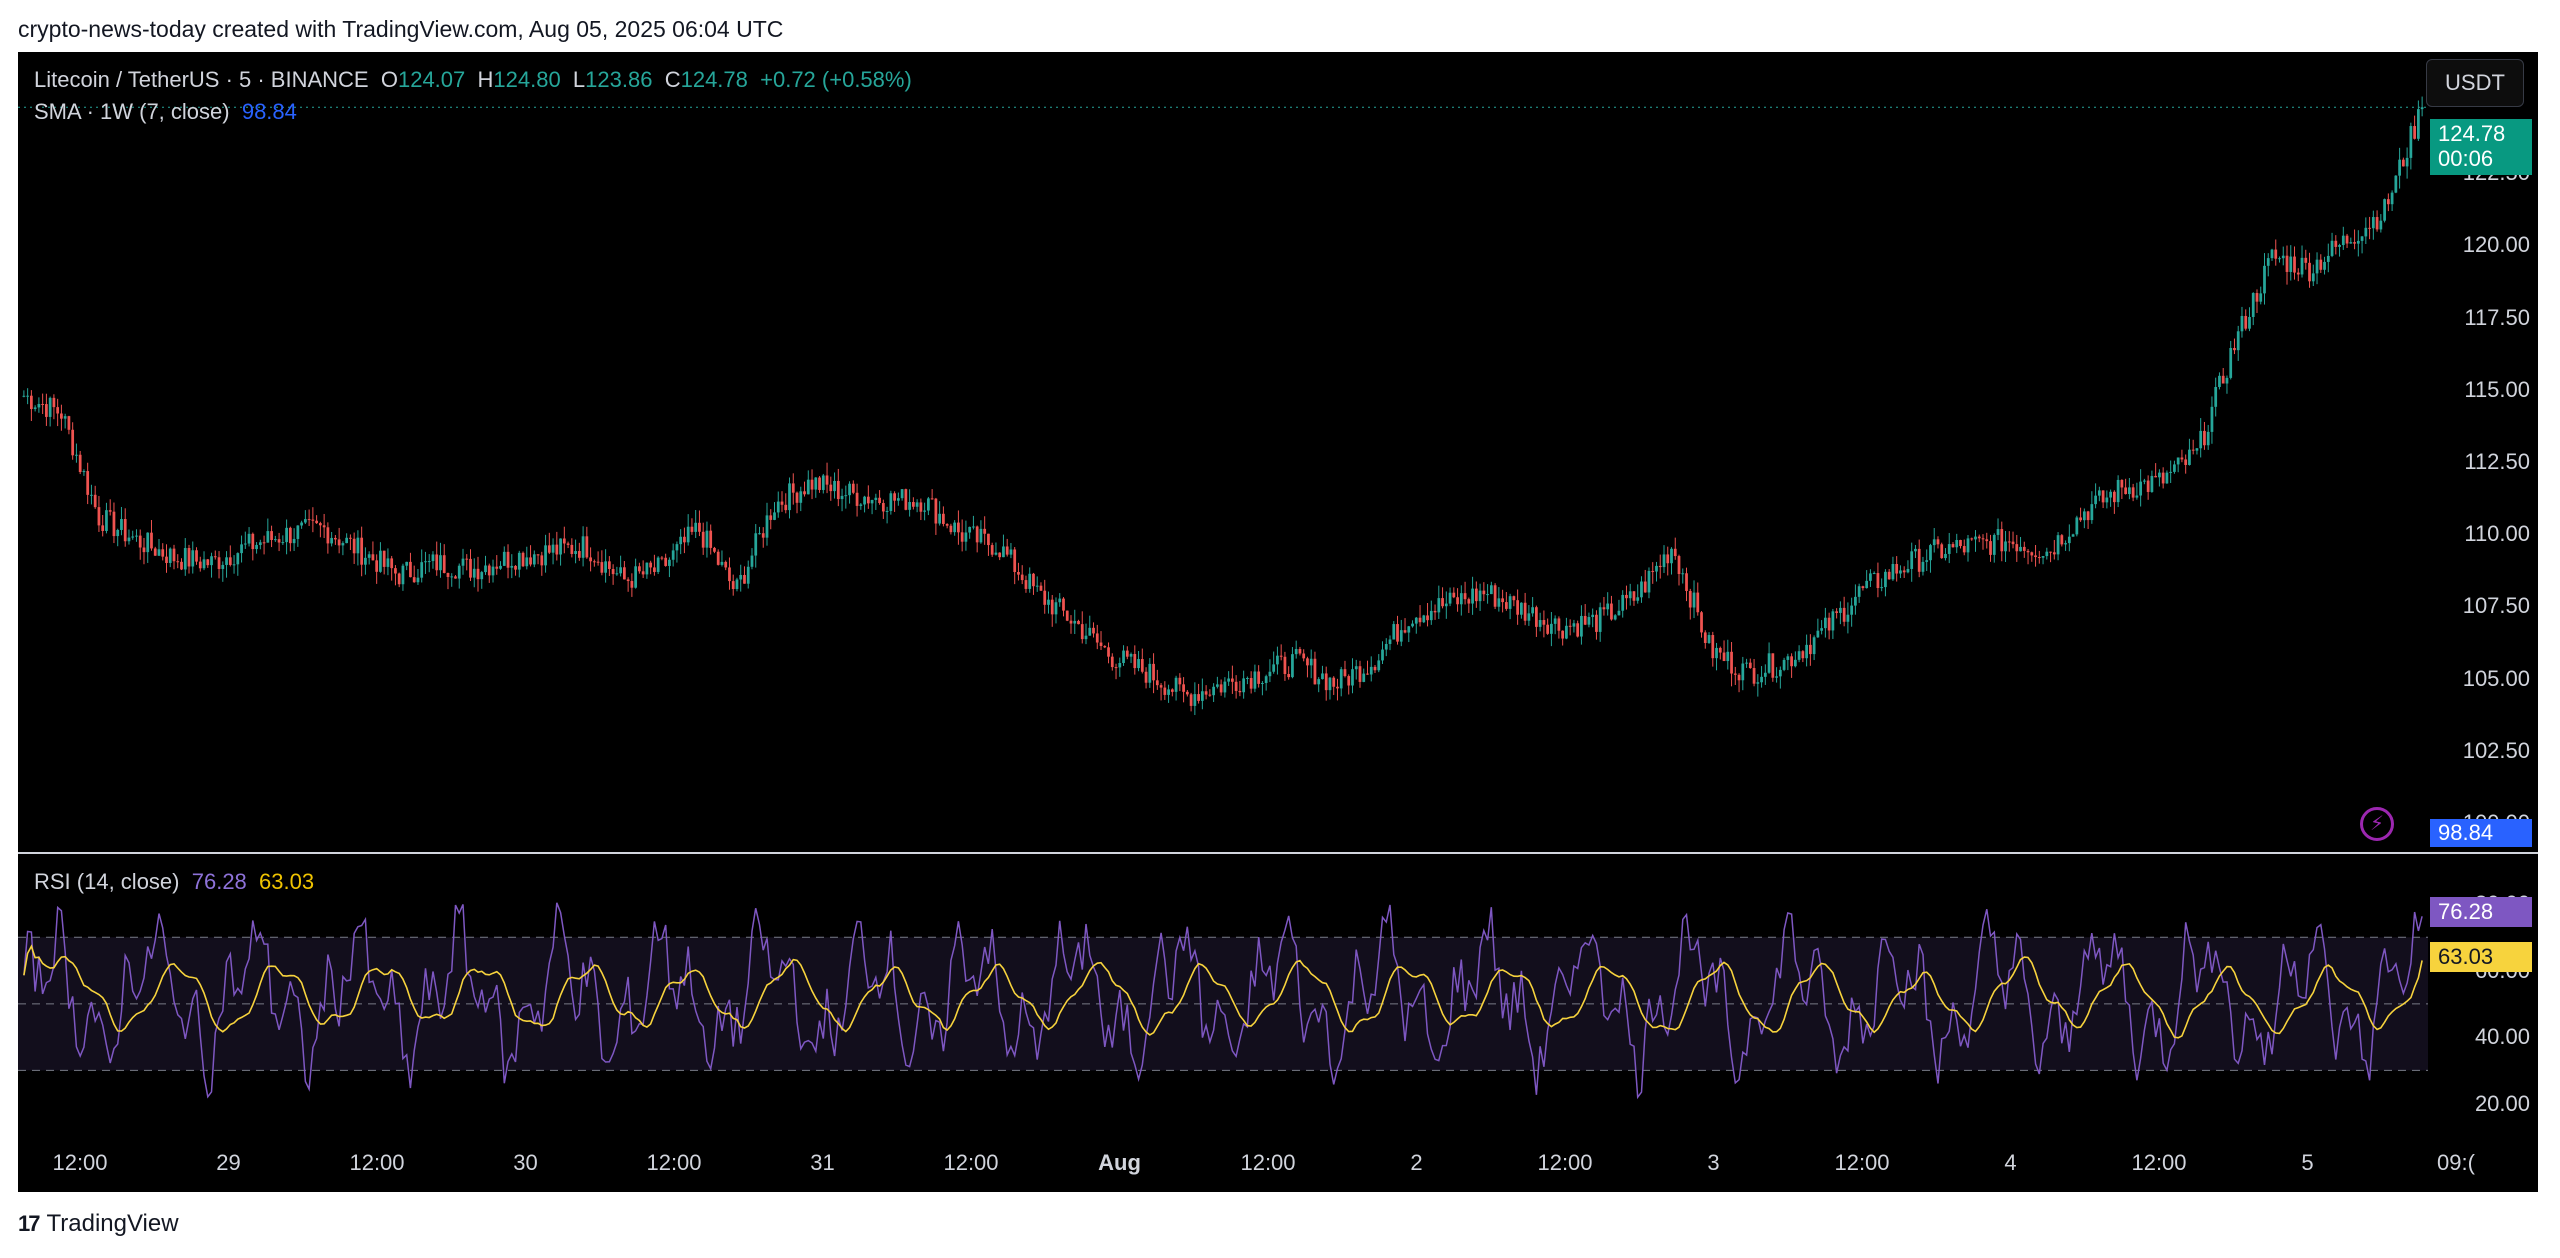 The image size is (2560, 1258). Describe the element at coordinates (287, 881) in the screenshot. I see `rsi-ma-value: 63.03` at that location.